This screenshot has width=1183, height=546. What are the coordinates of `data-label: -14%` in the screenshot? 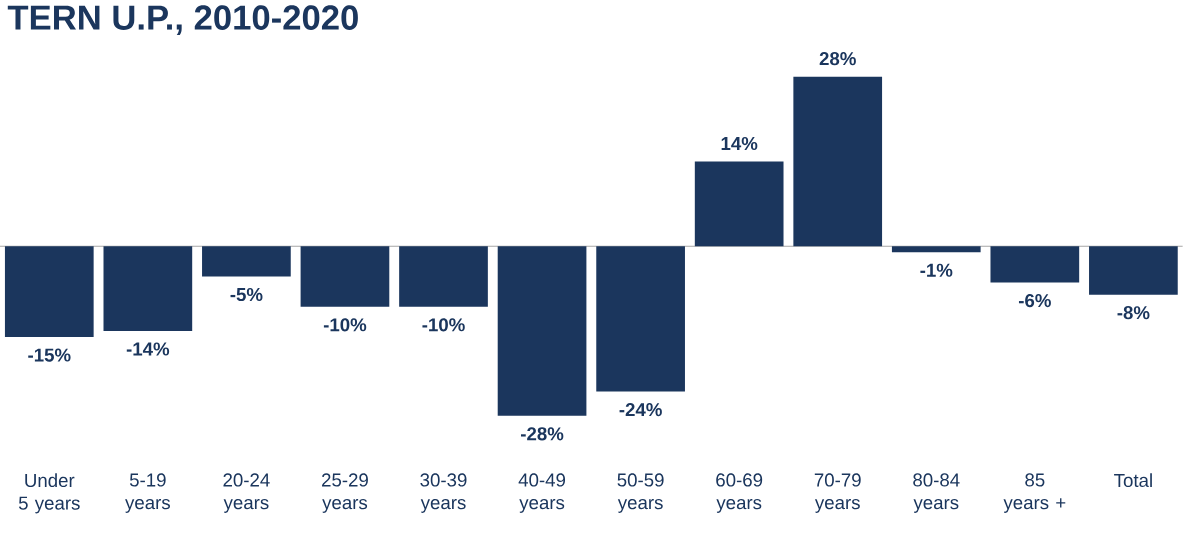 It's located at (148, 349).